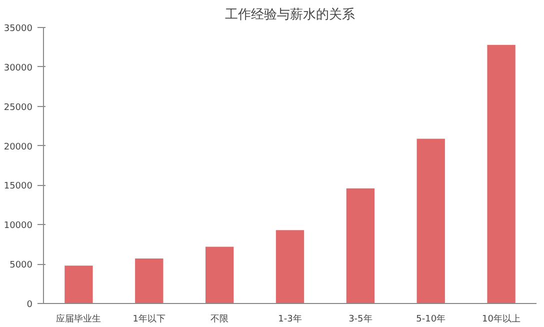 This screenshot has height=327, width=544. I want to click on y-tick-label: 5000, so click(21, 265).